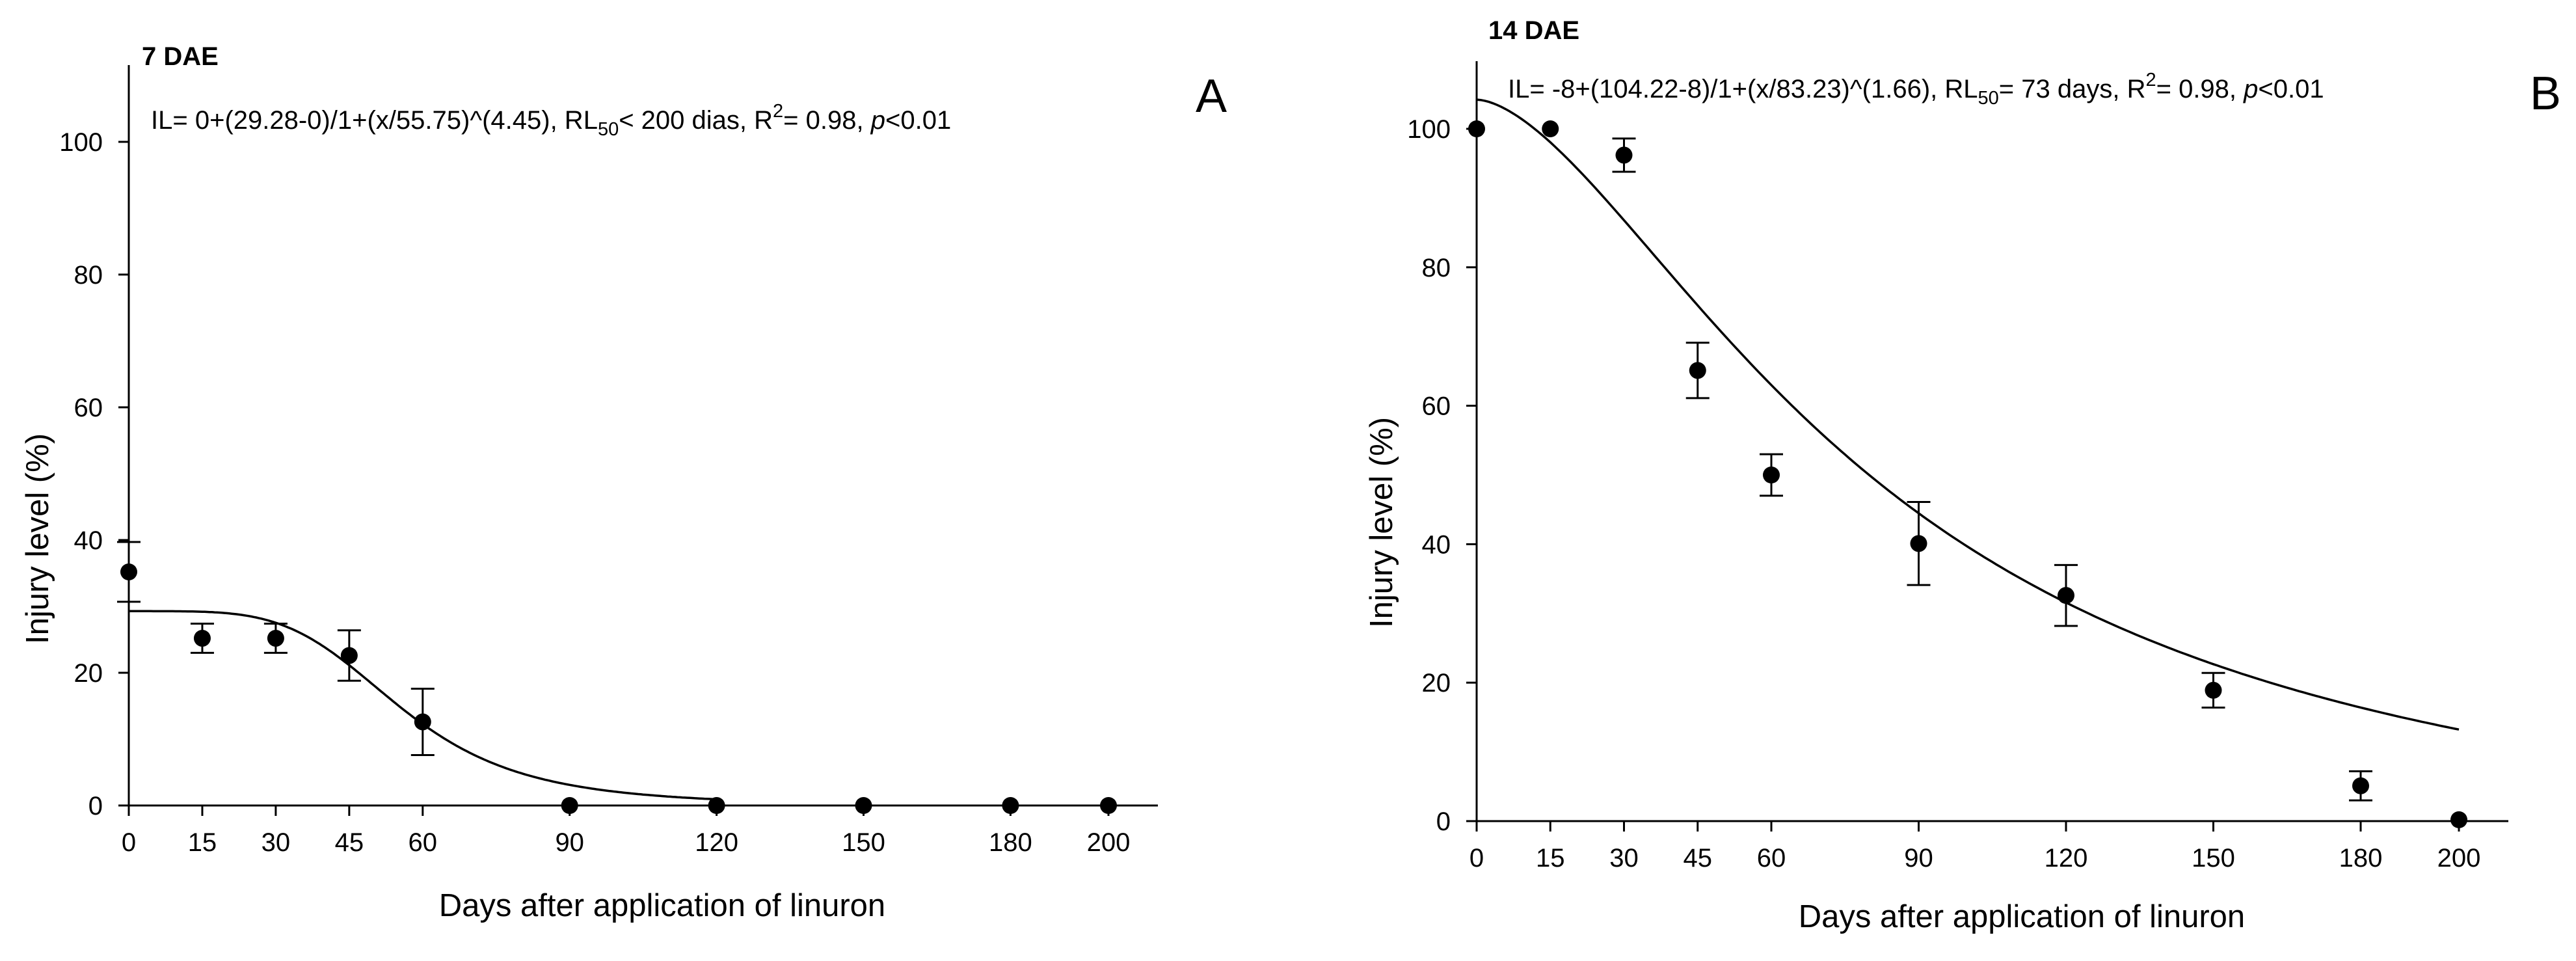 The width and height of the screenshot is (2576, 961). What do you see at coordinates (2022, 916) in the screenshot?
I see `panel-b-x-axis-label: Days after application of linuron` at bounding box center [2022, 916].